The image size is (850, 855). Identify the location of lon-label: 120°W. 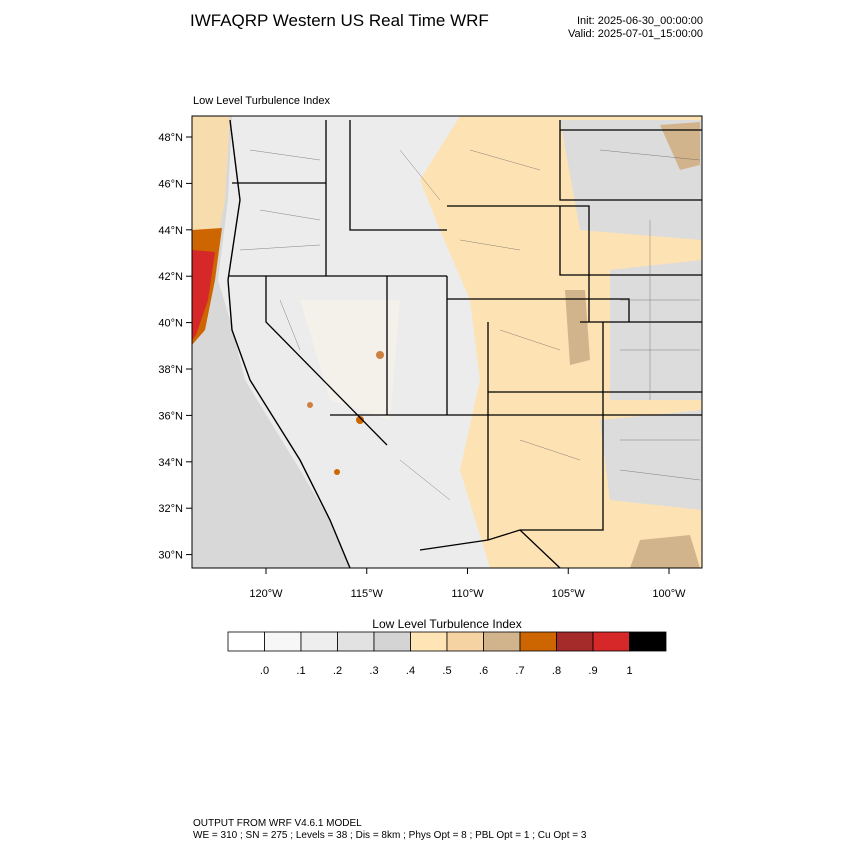
(266, 594).